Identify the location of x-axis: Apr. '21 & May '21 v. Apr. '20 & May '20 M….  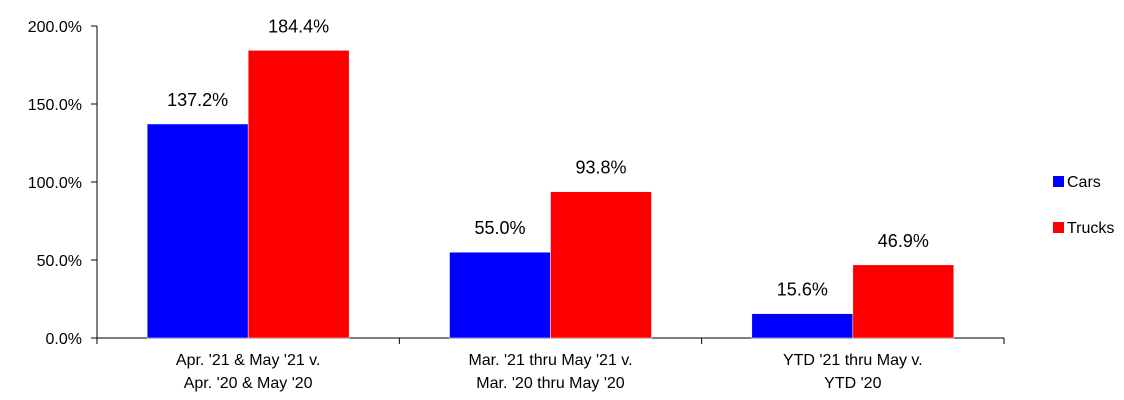
(550, 364).